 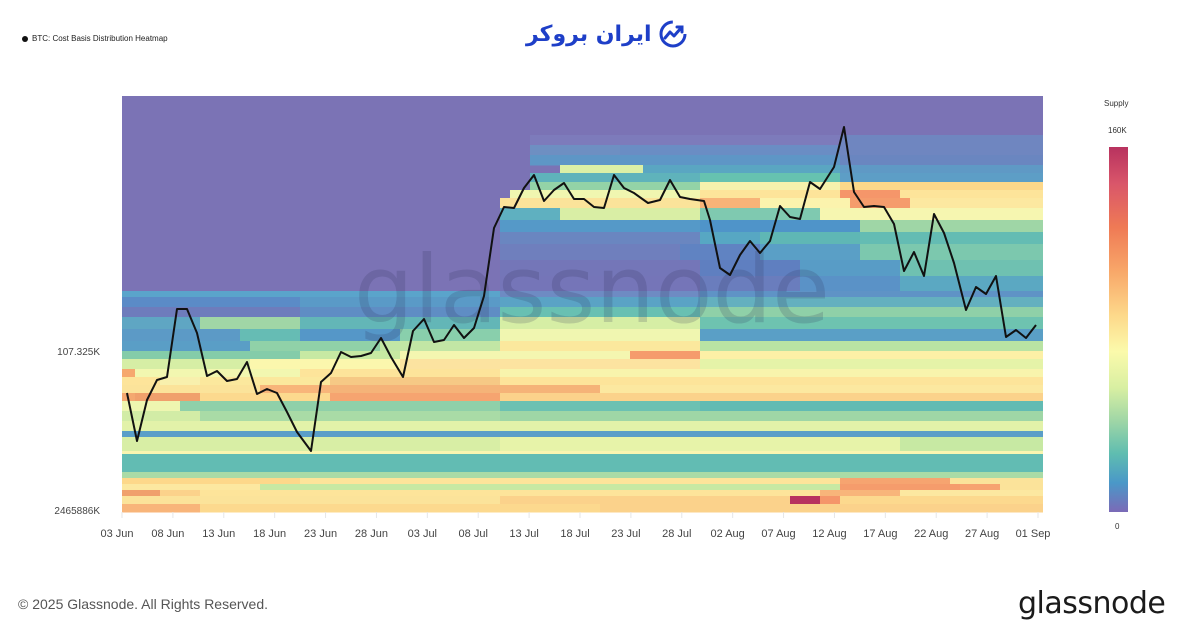 I want to click on x-tick-label: 18 Jul, so click(x=575, y=534).